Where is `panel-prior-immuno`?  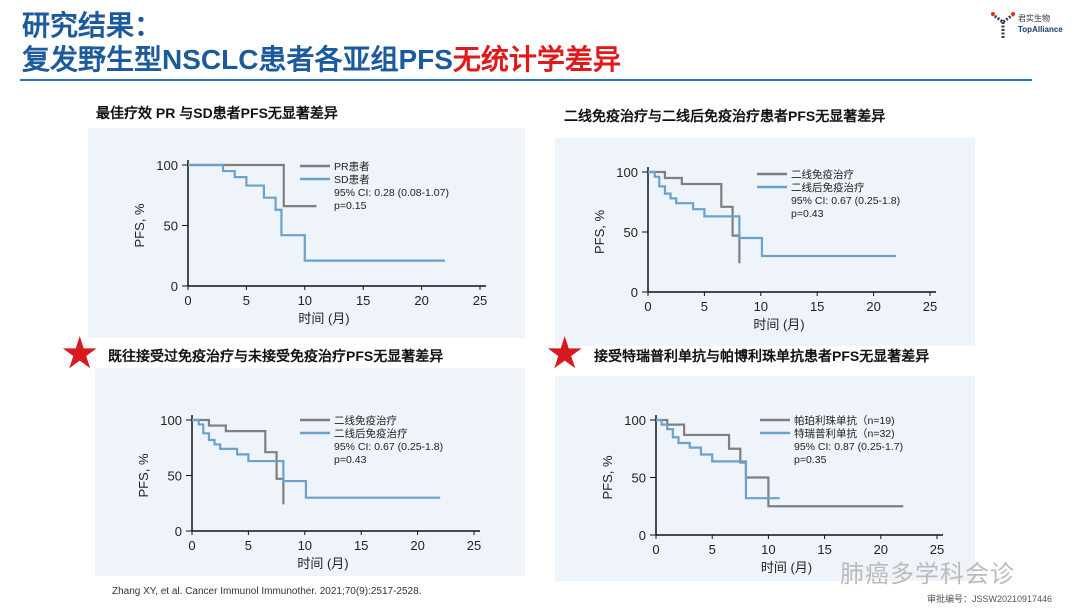 panel-prior-immuno is located at coordinates (310, 472).